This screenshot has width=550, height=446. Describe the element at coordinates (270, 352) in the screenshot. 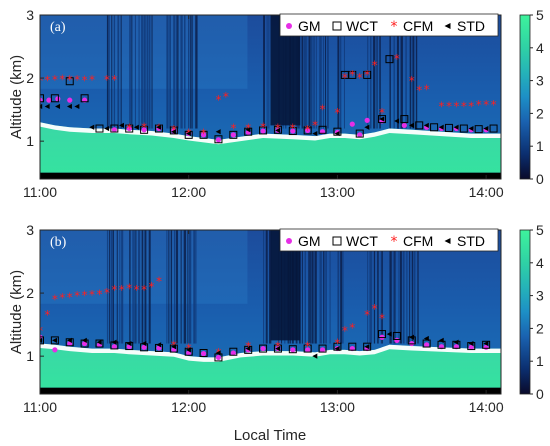

I see `cloud-base-white` at that location.